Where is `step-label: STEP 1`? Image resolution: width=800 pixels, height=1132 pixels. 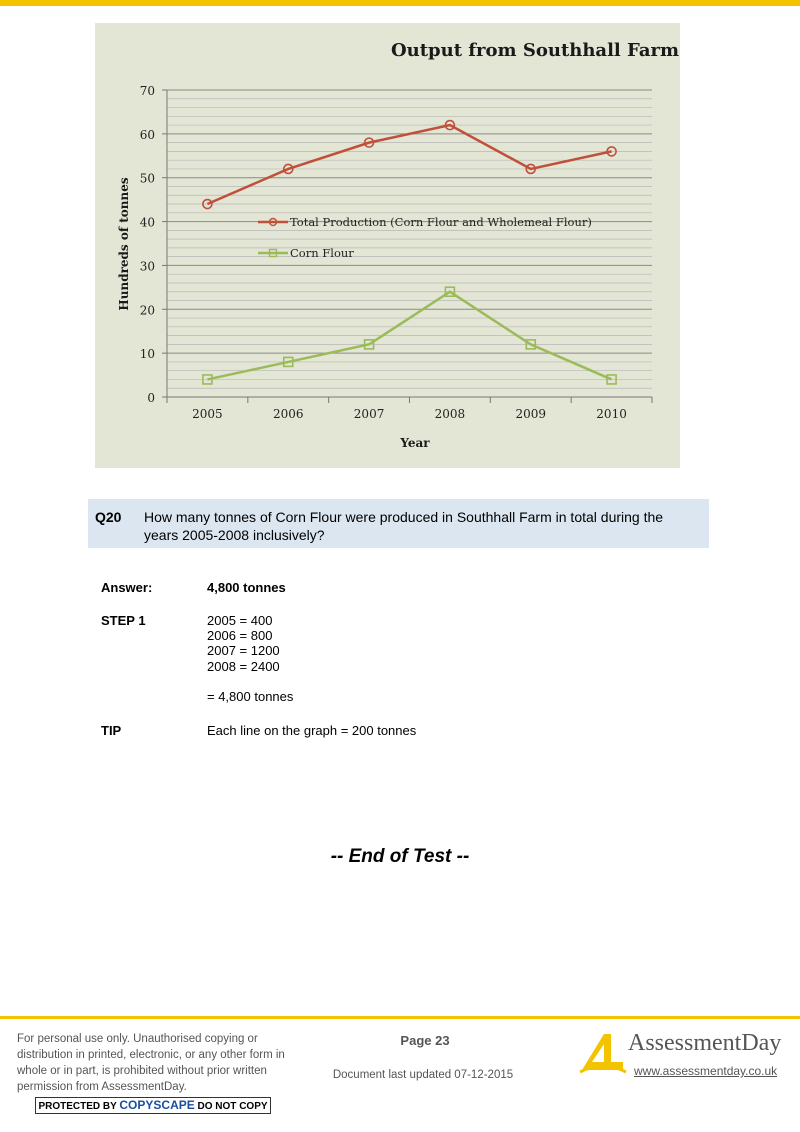 step-label: STEP 1 is located at coordinates (123, 620).